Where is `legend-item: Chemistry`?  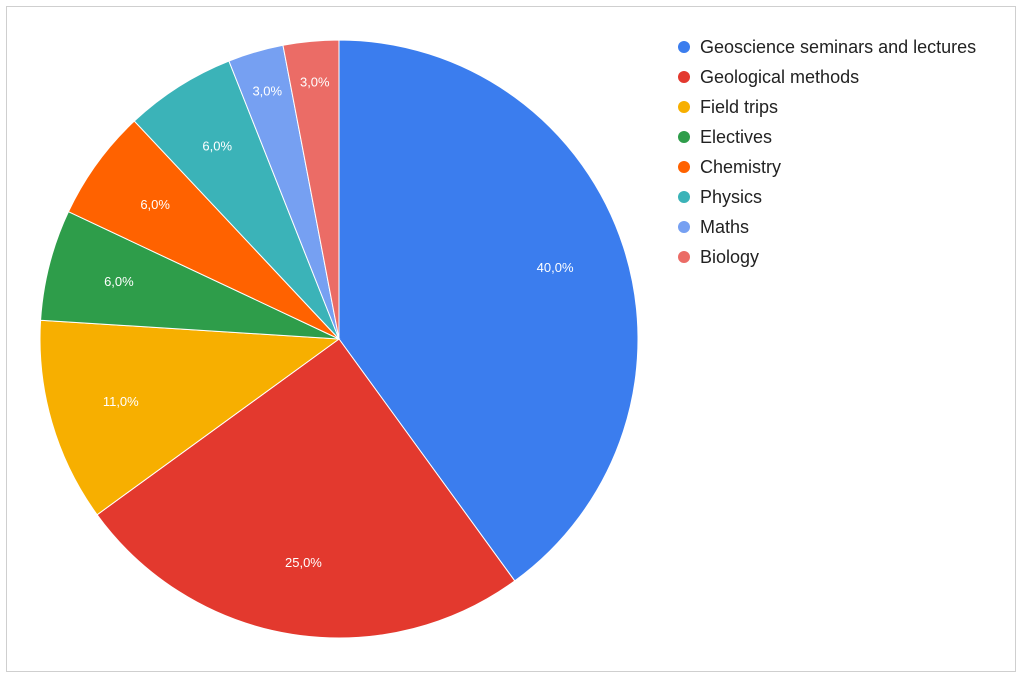 legend-item: Chemistry is located at coordinates (836, 167).